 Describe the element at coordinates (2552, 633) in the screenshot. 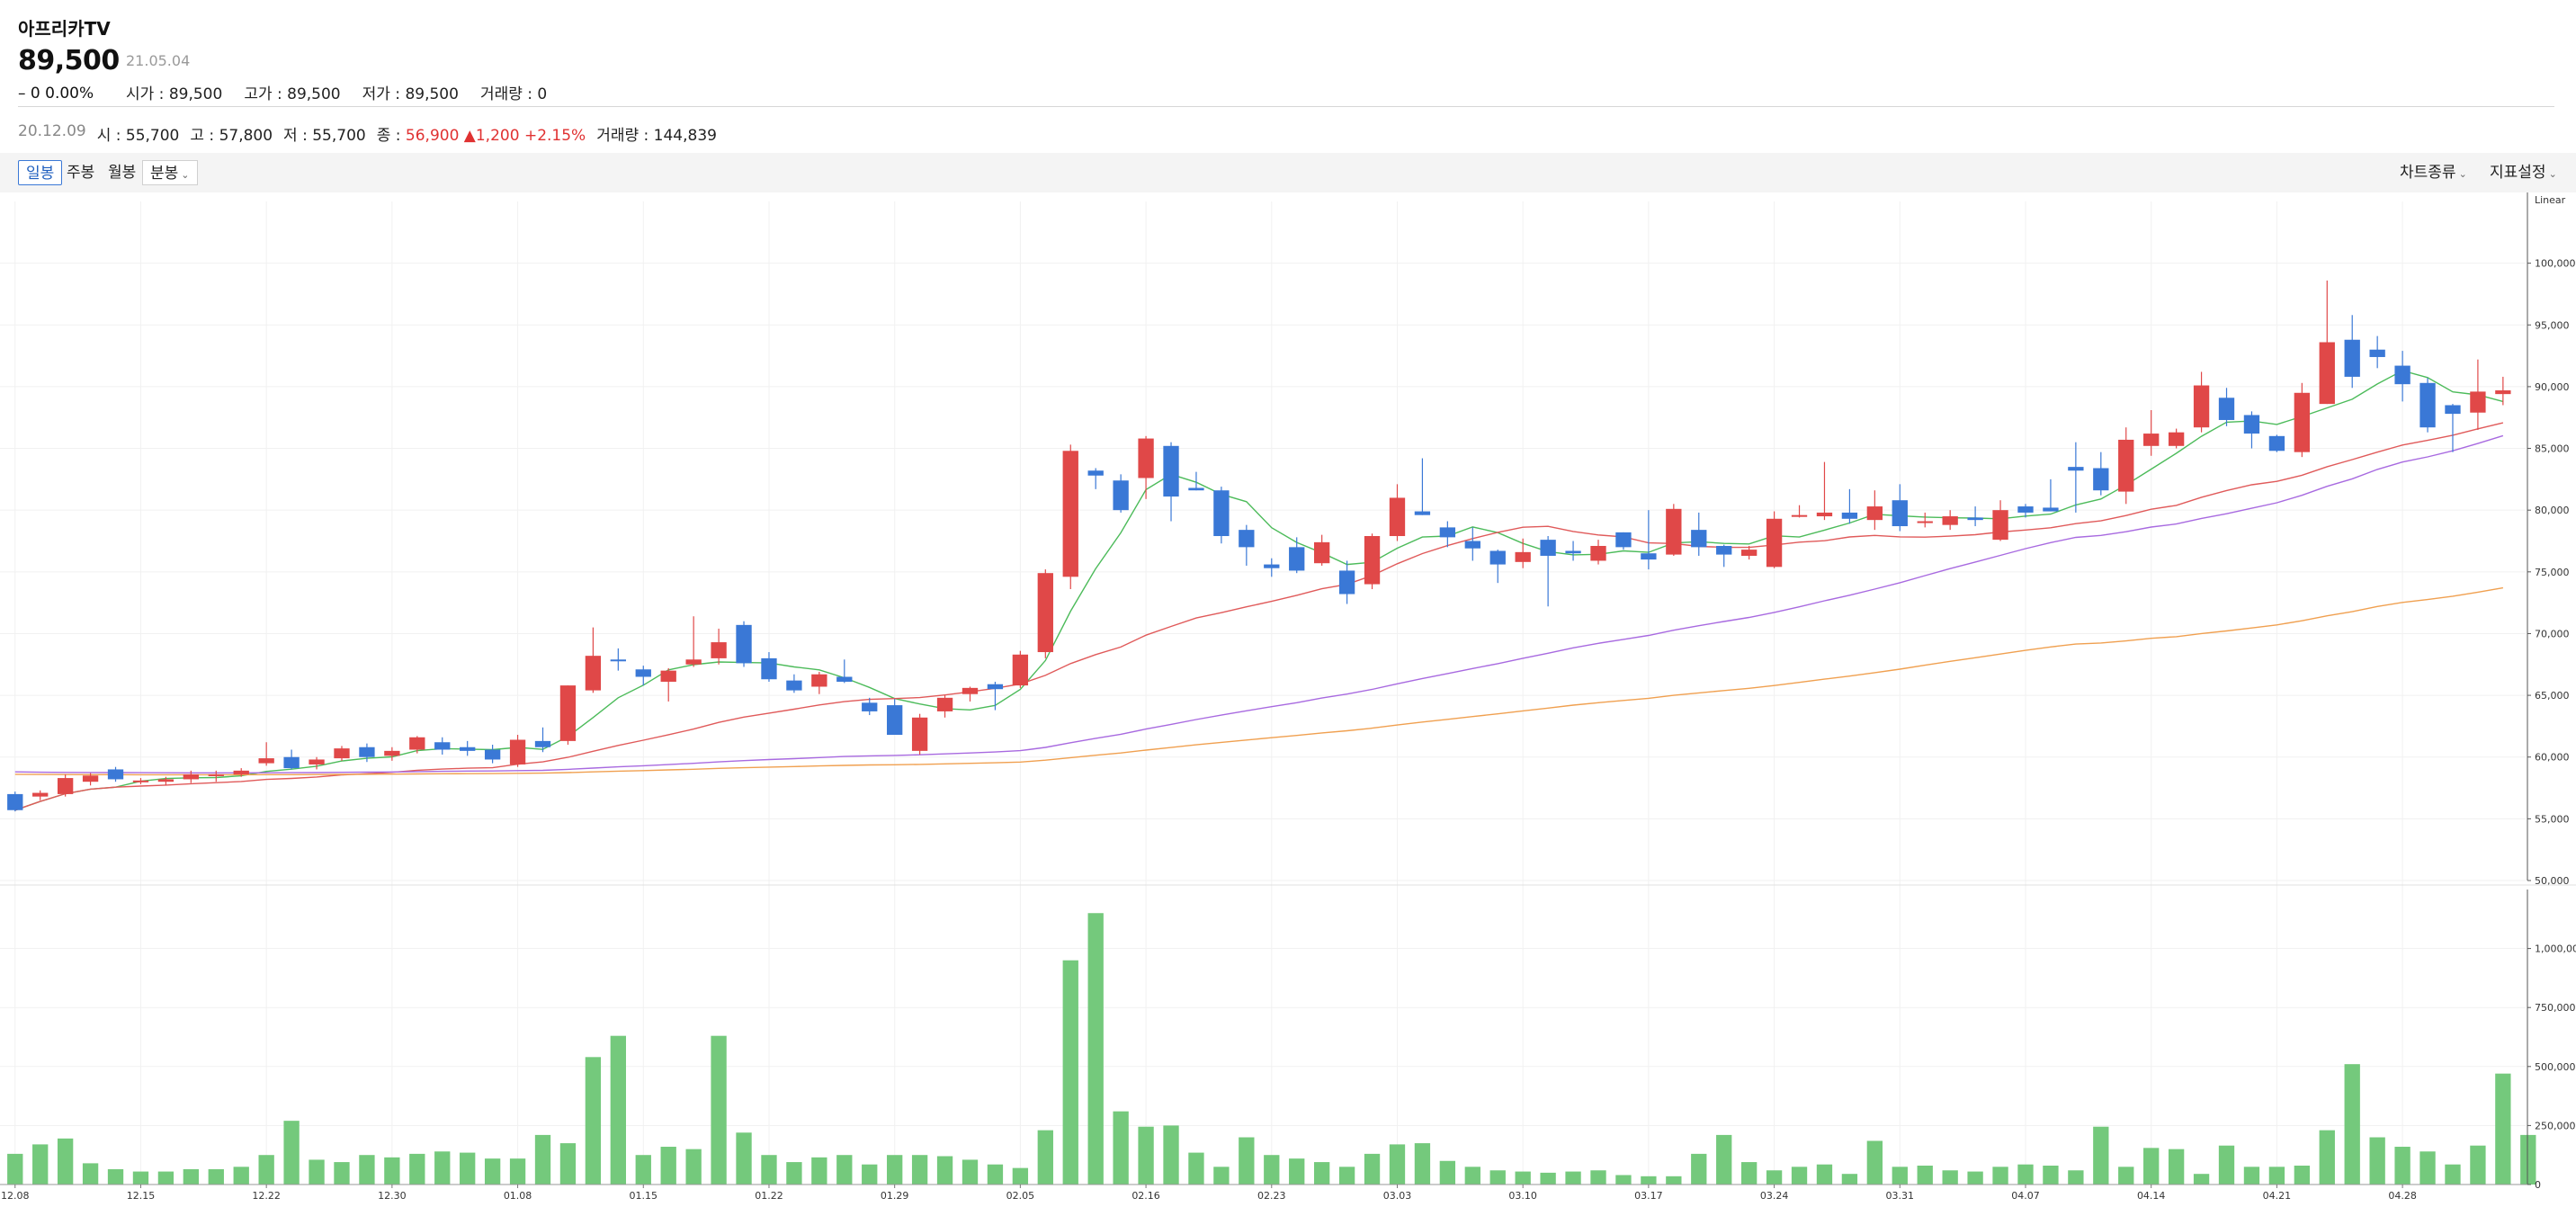

I see `price-tick-label: 70,000` at that location.